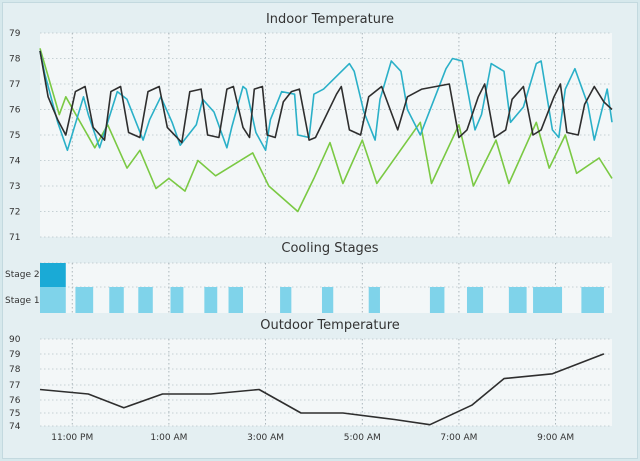  Describe the element at coordinates (15, 340) in the screenshot. I see `outdoor-ytick-label: 90` at that location.